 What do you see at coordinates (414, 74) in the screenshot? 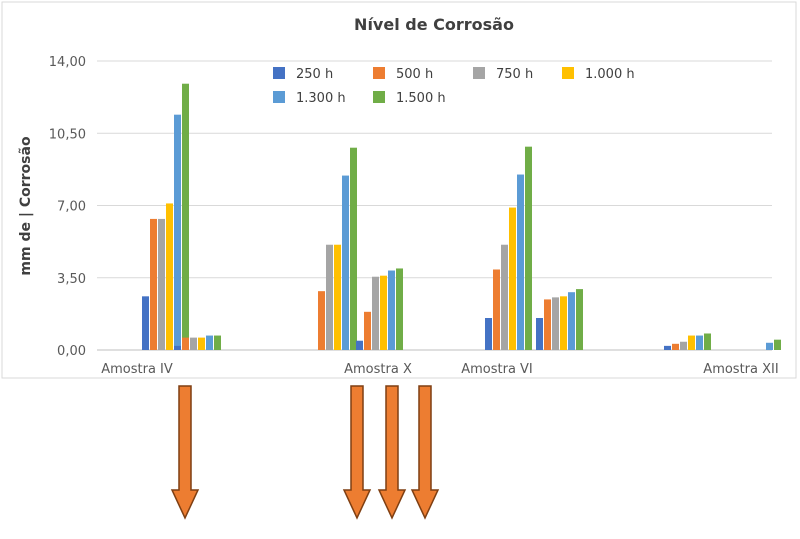
I see `legend-label: 500 h` at bounding box center [414, 74].